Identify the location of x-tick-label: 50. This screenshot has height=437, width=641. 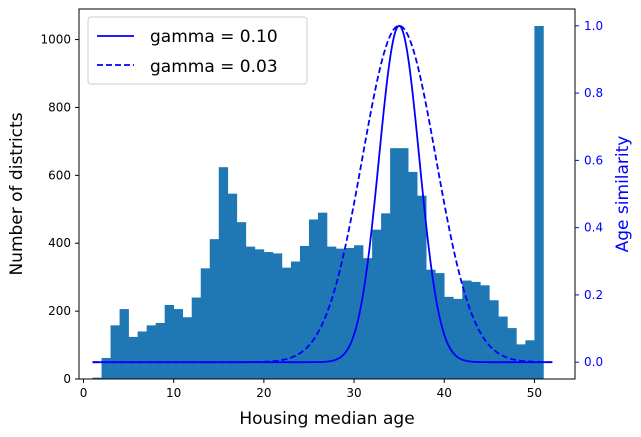
(534, 393).